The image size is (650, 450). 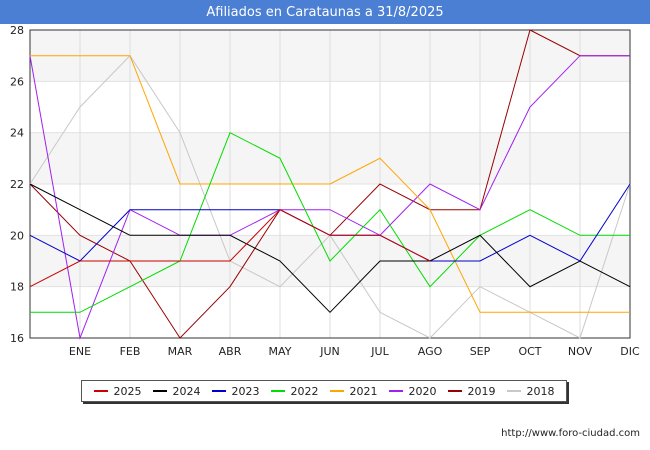 What do you see at coordinates (630, 351) in the screenshot?
I see `x-tick-label: DIC` at bounding box center [630, 351].